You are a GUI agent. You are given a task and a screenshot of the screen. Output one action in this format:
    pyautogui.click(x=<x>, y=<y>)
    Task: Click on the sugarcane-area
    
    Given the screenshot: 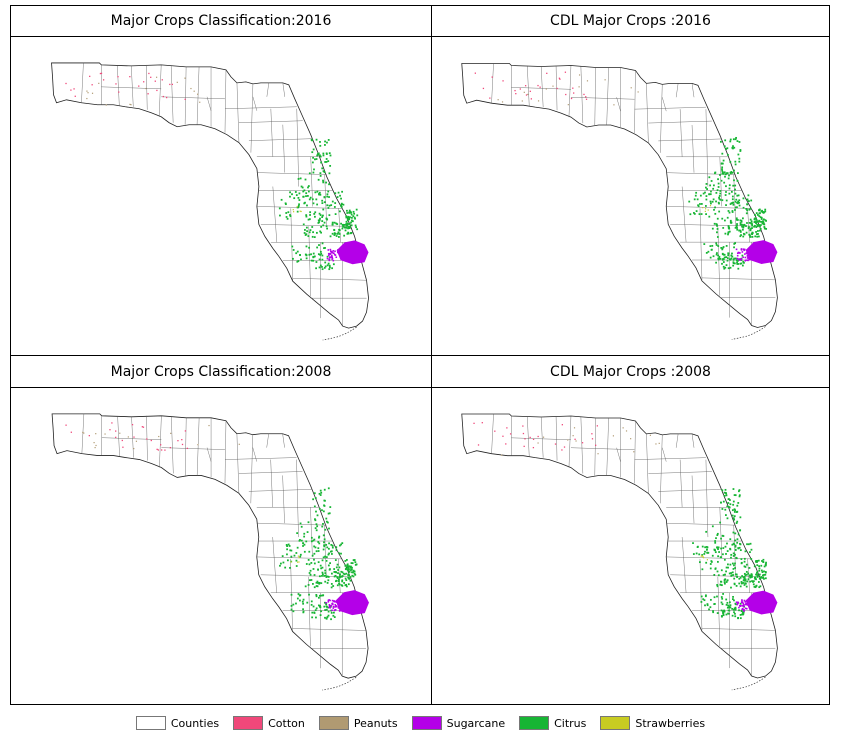 What is the action you would take?
    pyautogui.click(x=761, y=252)
    